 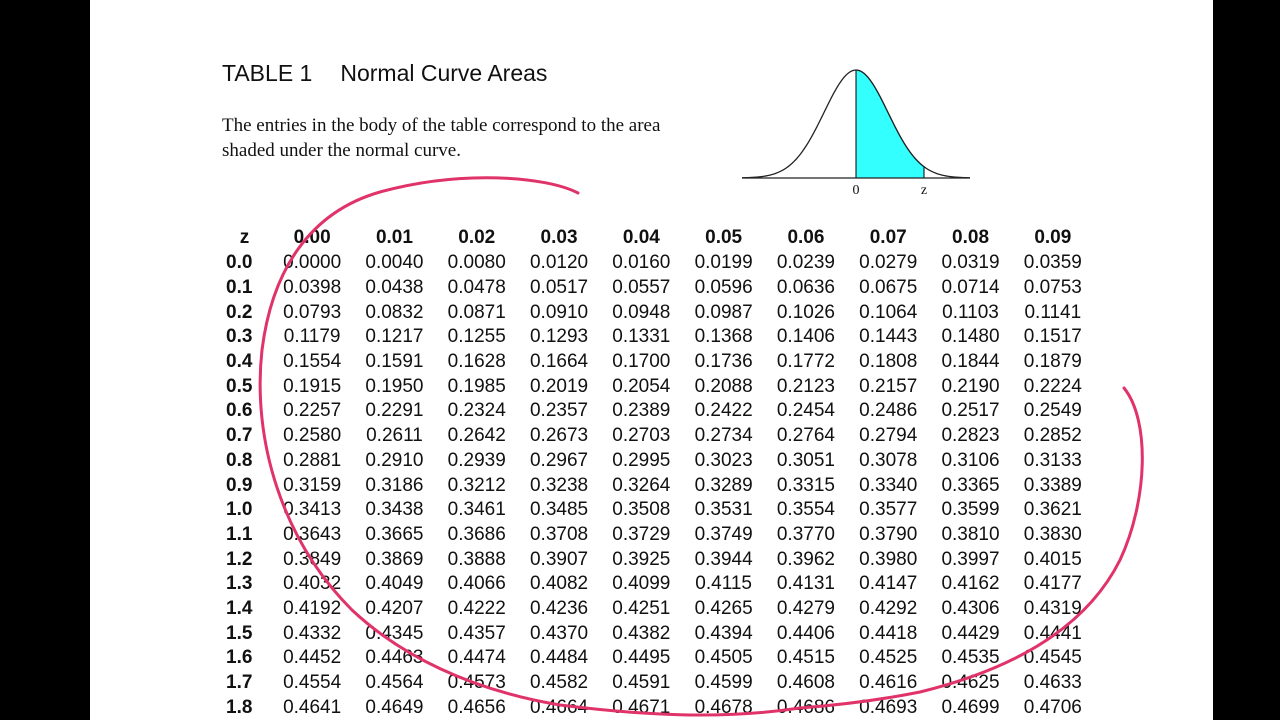 What do you see at coordinates (312, 658) in the screenshot?
I see `area-value-cell: 0.4452` at bounding box center [312, 658].